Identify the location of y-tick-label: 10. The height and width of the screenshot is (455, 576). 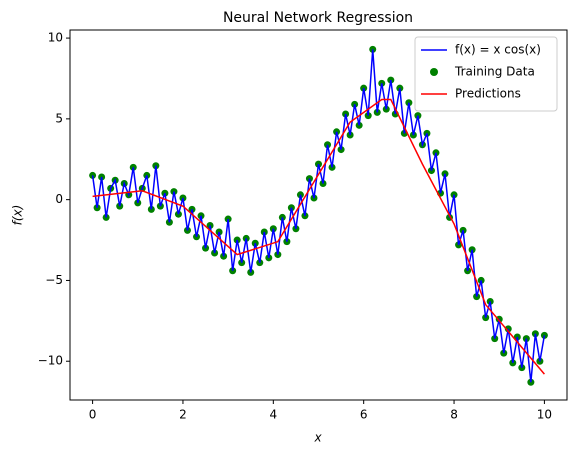
(55, 38).